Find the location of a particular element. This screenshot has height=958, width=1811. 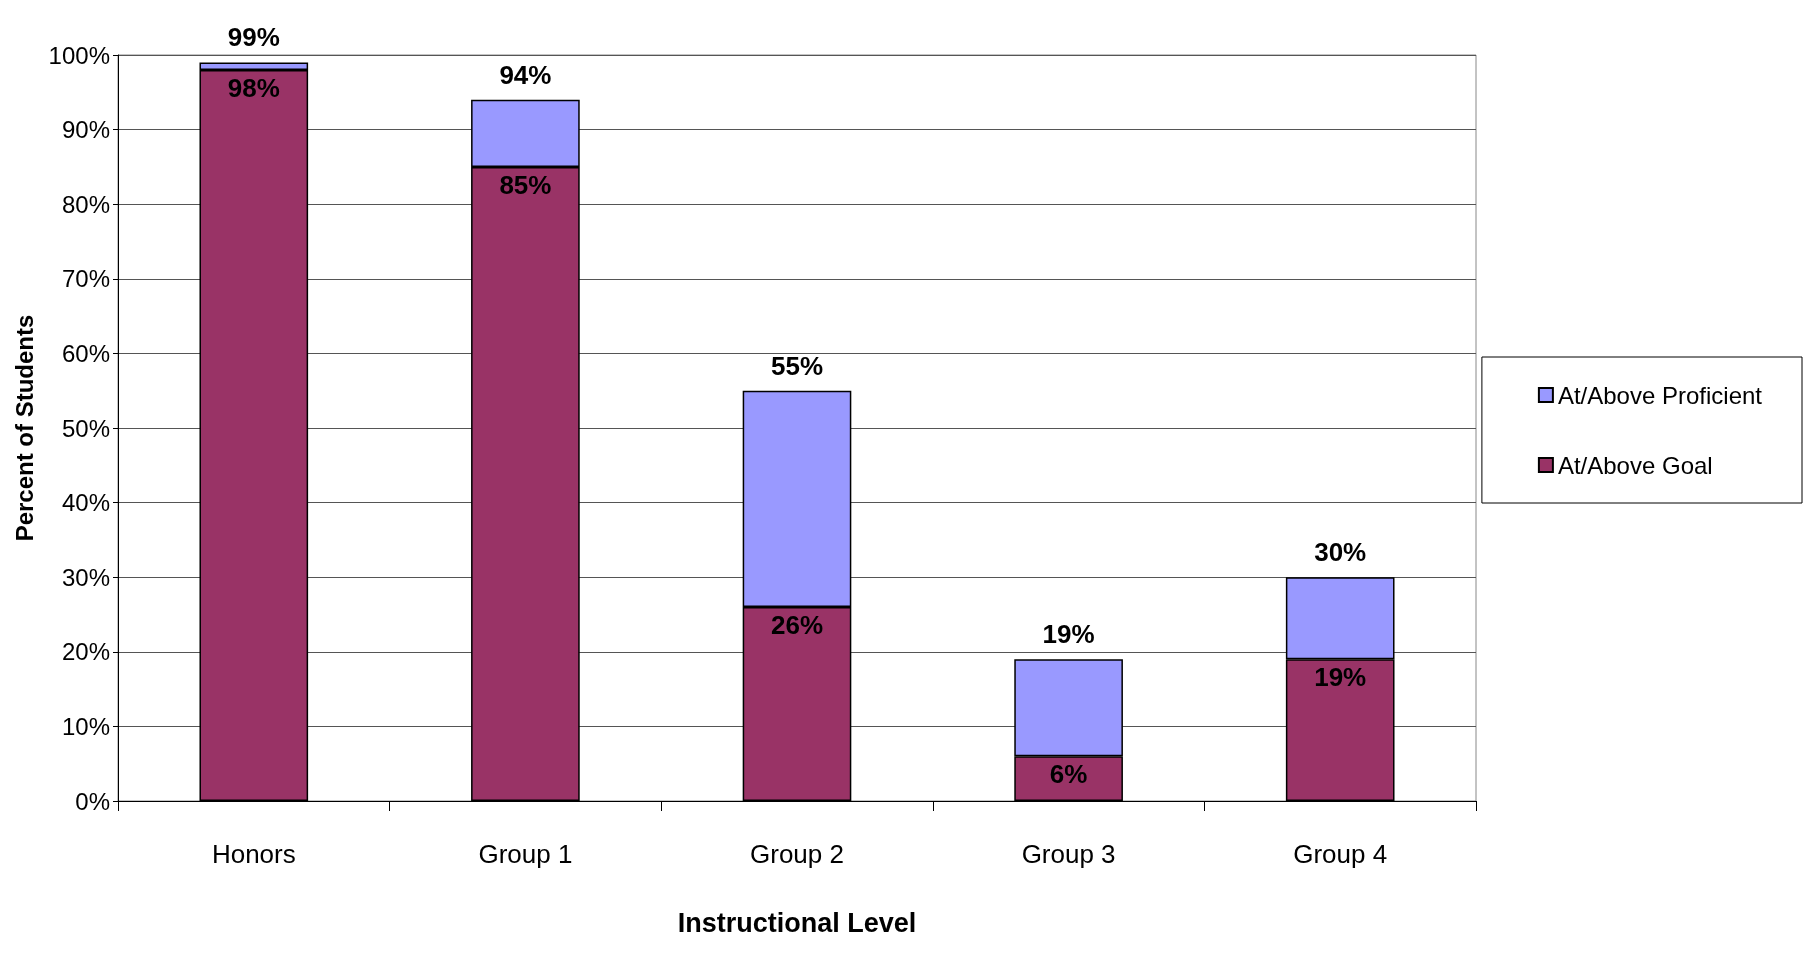

legend-label: At/Above Proficient is located at coordinates (1660, 395).